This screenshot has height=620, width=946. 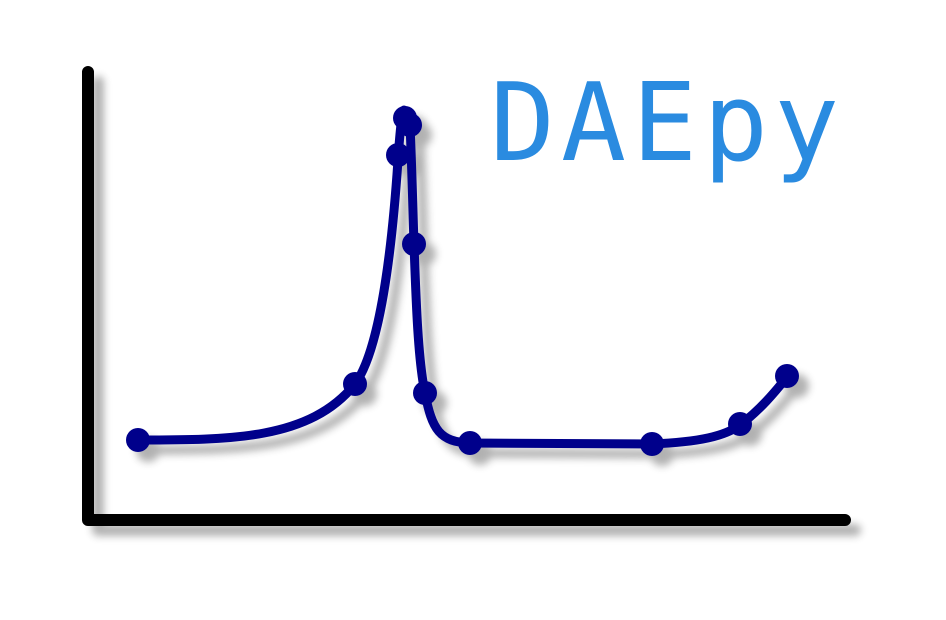 I want to click on logo-text: DAEpy, so click(x=667, y=123).